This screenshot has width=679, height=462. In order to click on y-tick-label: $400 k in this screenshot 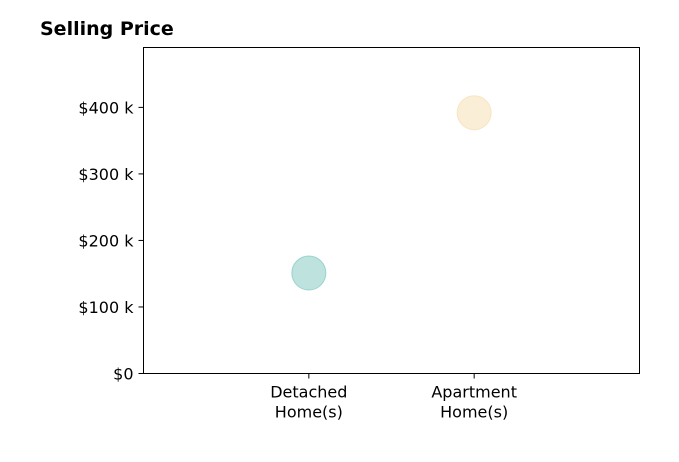, I will do `click(106, 107)`.